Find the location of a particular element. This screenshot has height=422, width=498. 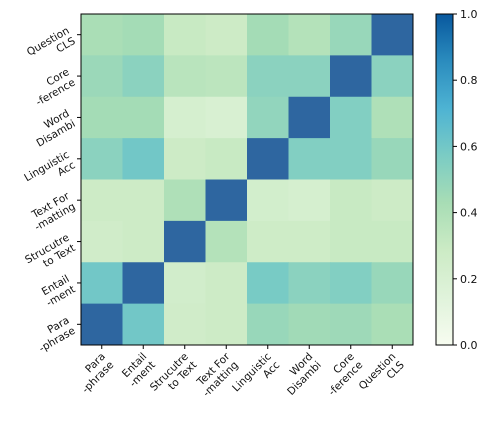

y-tick-label: Para-phrase is located at coordinates (54, 334).